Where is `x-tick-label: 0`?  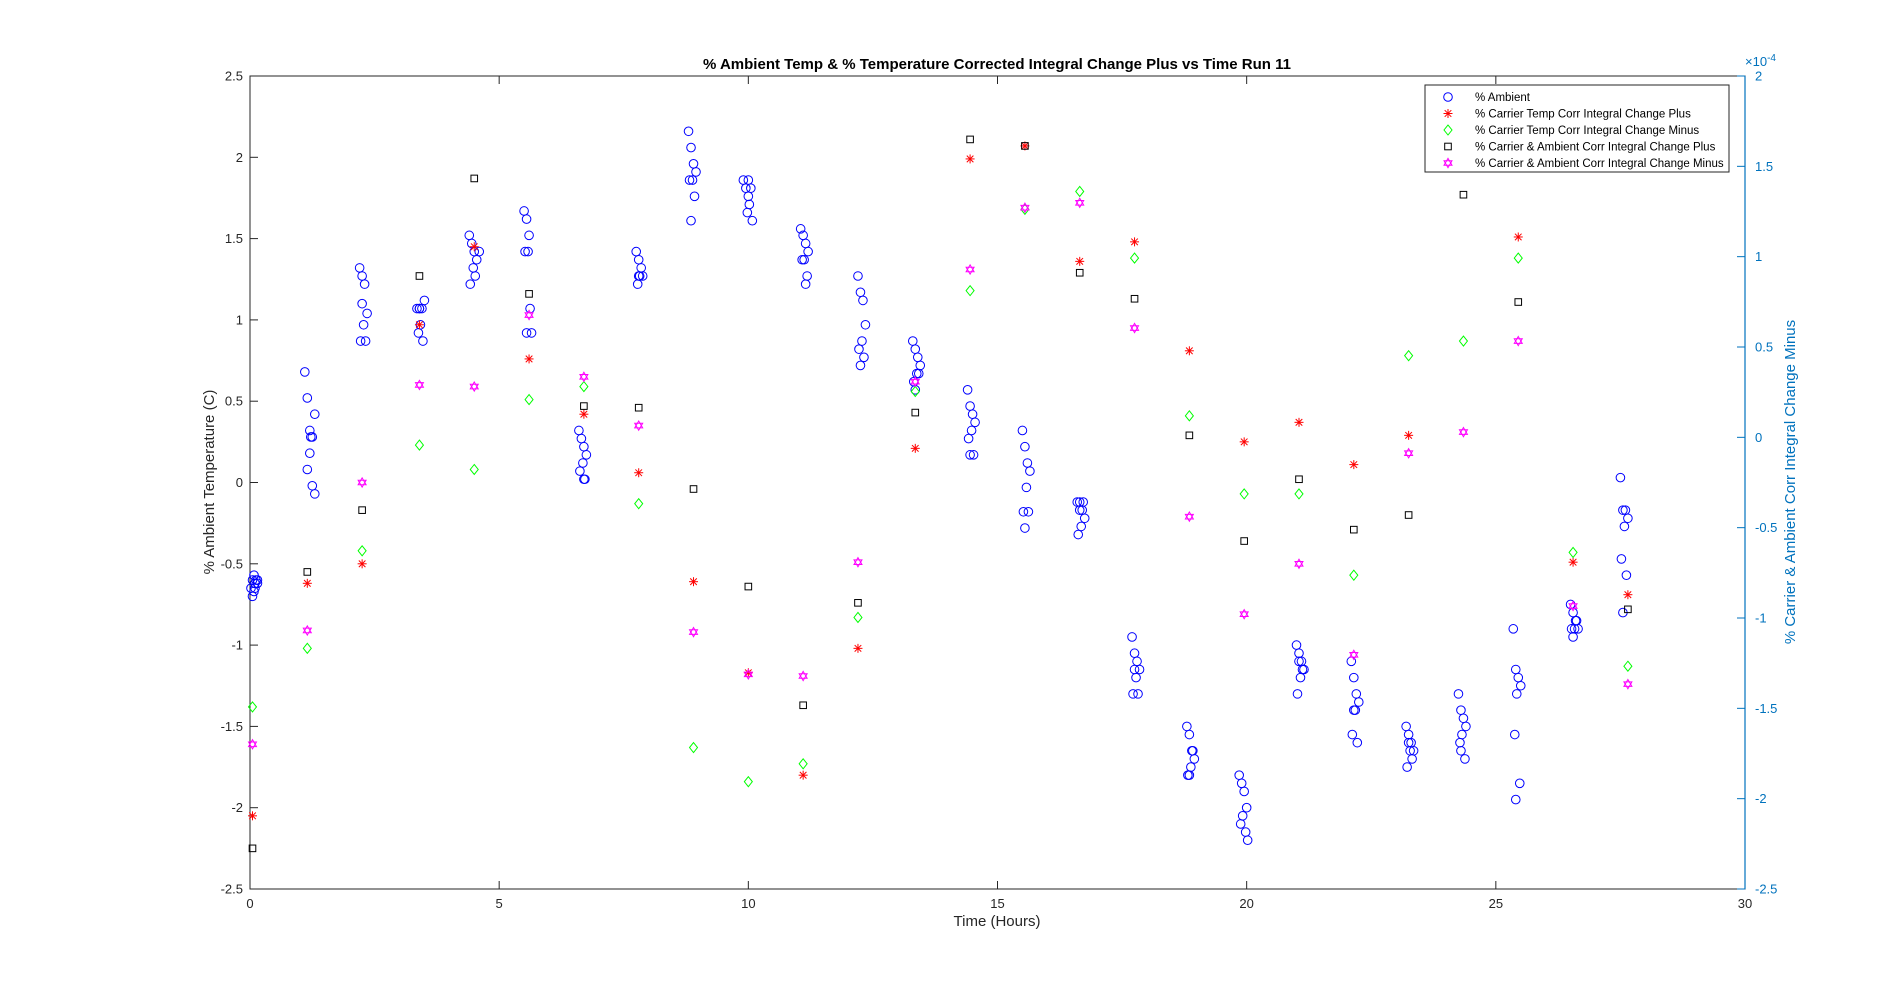
x-tick-label: 0 is located at coordinates (249, 903).